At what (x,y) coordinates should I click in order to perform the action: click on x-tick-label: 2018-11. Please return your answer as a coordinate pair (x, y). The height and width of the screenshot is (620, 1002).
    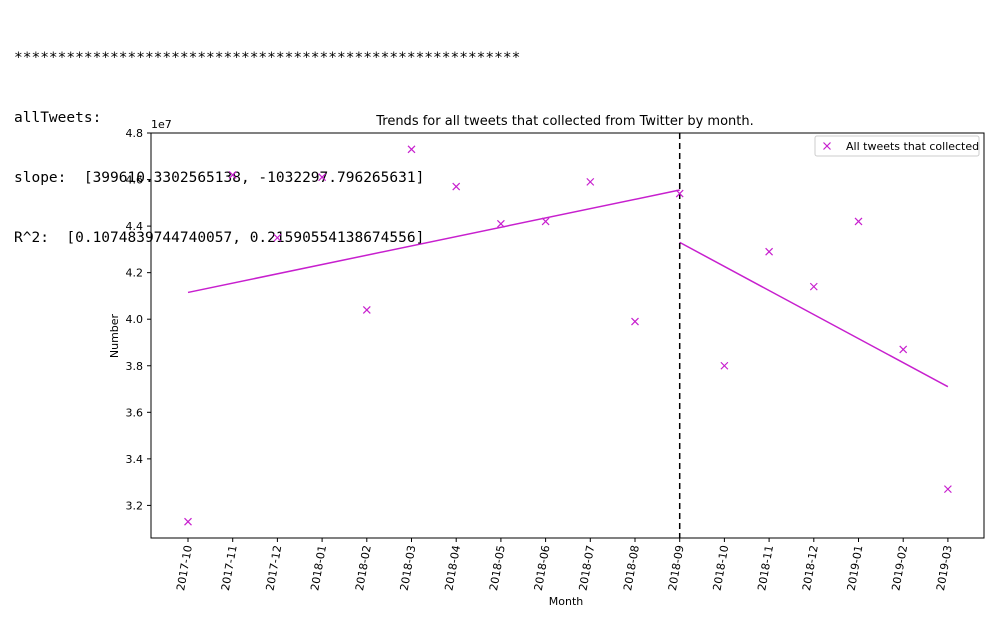
    Looking at the image, I should click on (765, 568).